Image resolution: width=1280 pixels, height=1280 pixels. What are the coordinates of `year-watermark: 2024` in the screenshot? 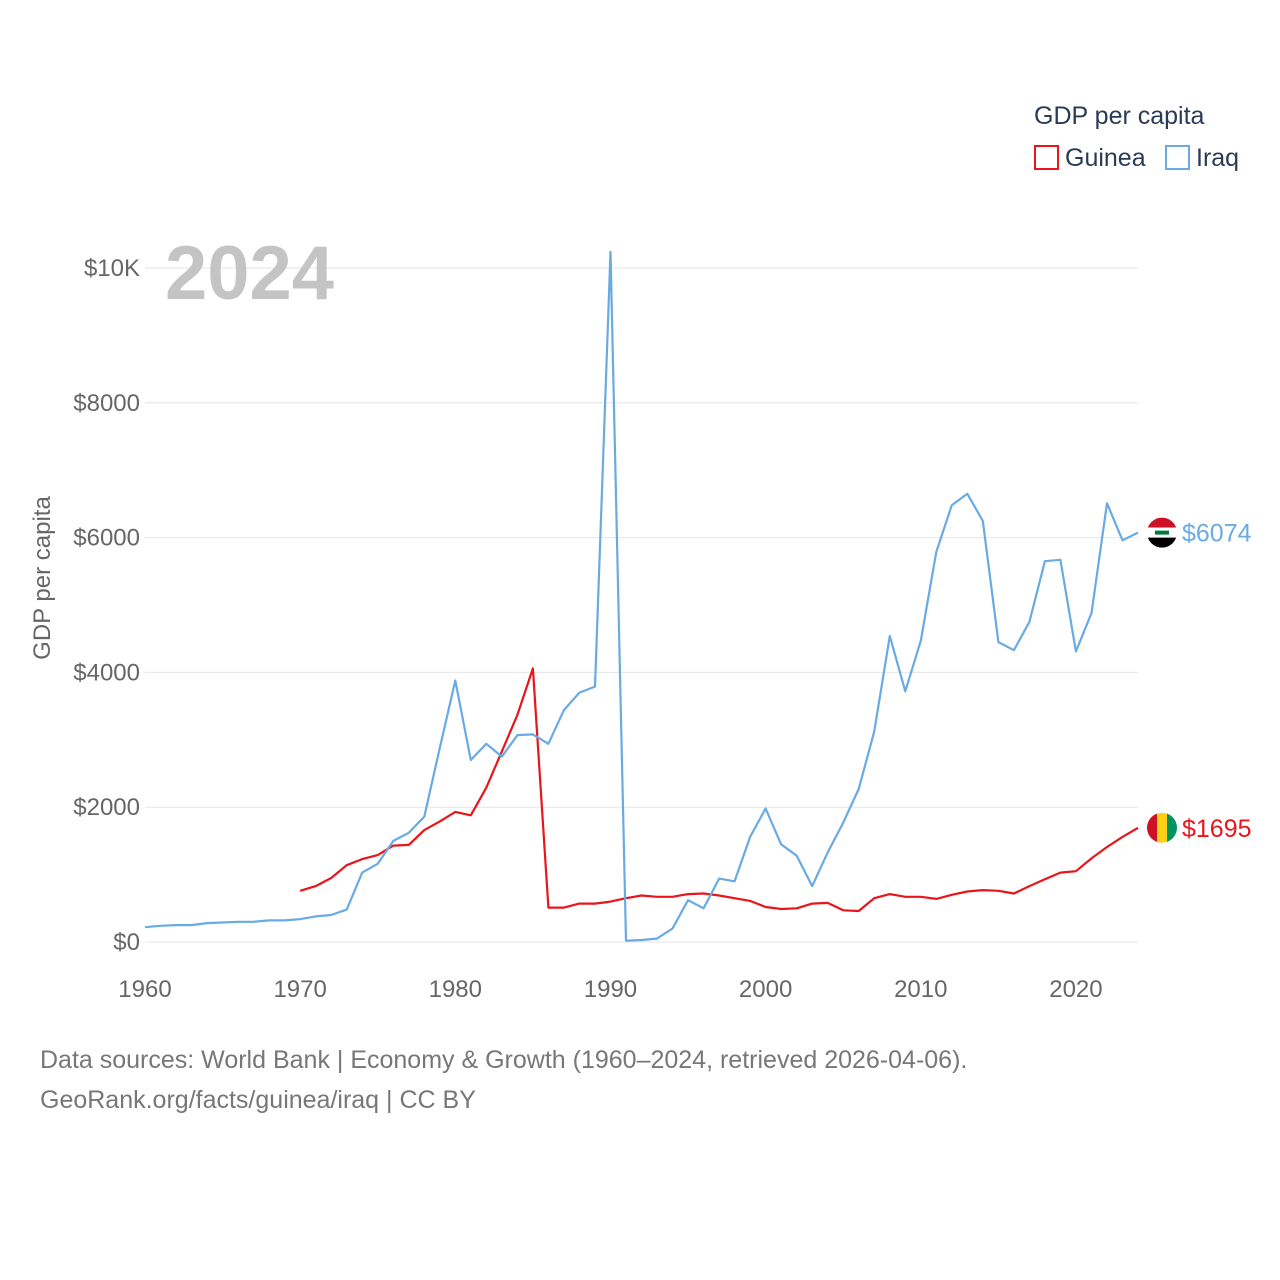 It's located at (249, 273).